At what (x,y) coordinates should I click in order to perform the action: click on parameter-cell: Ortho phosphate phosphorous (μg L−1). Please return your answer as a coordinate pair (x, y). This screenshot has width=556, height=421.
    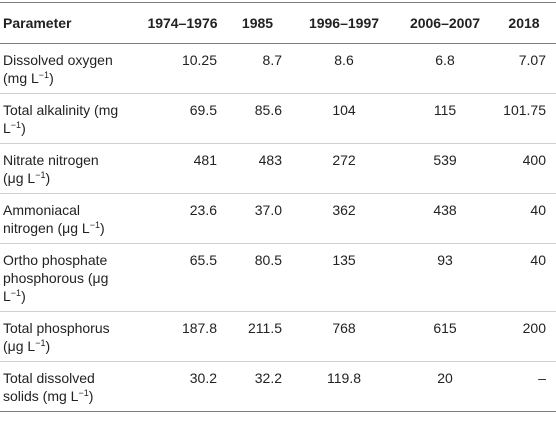
    Looking at the image, I should click on (70, 278).